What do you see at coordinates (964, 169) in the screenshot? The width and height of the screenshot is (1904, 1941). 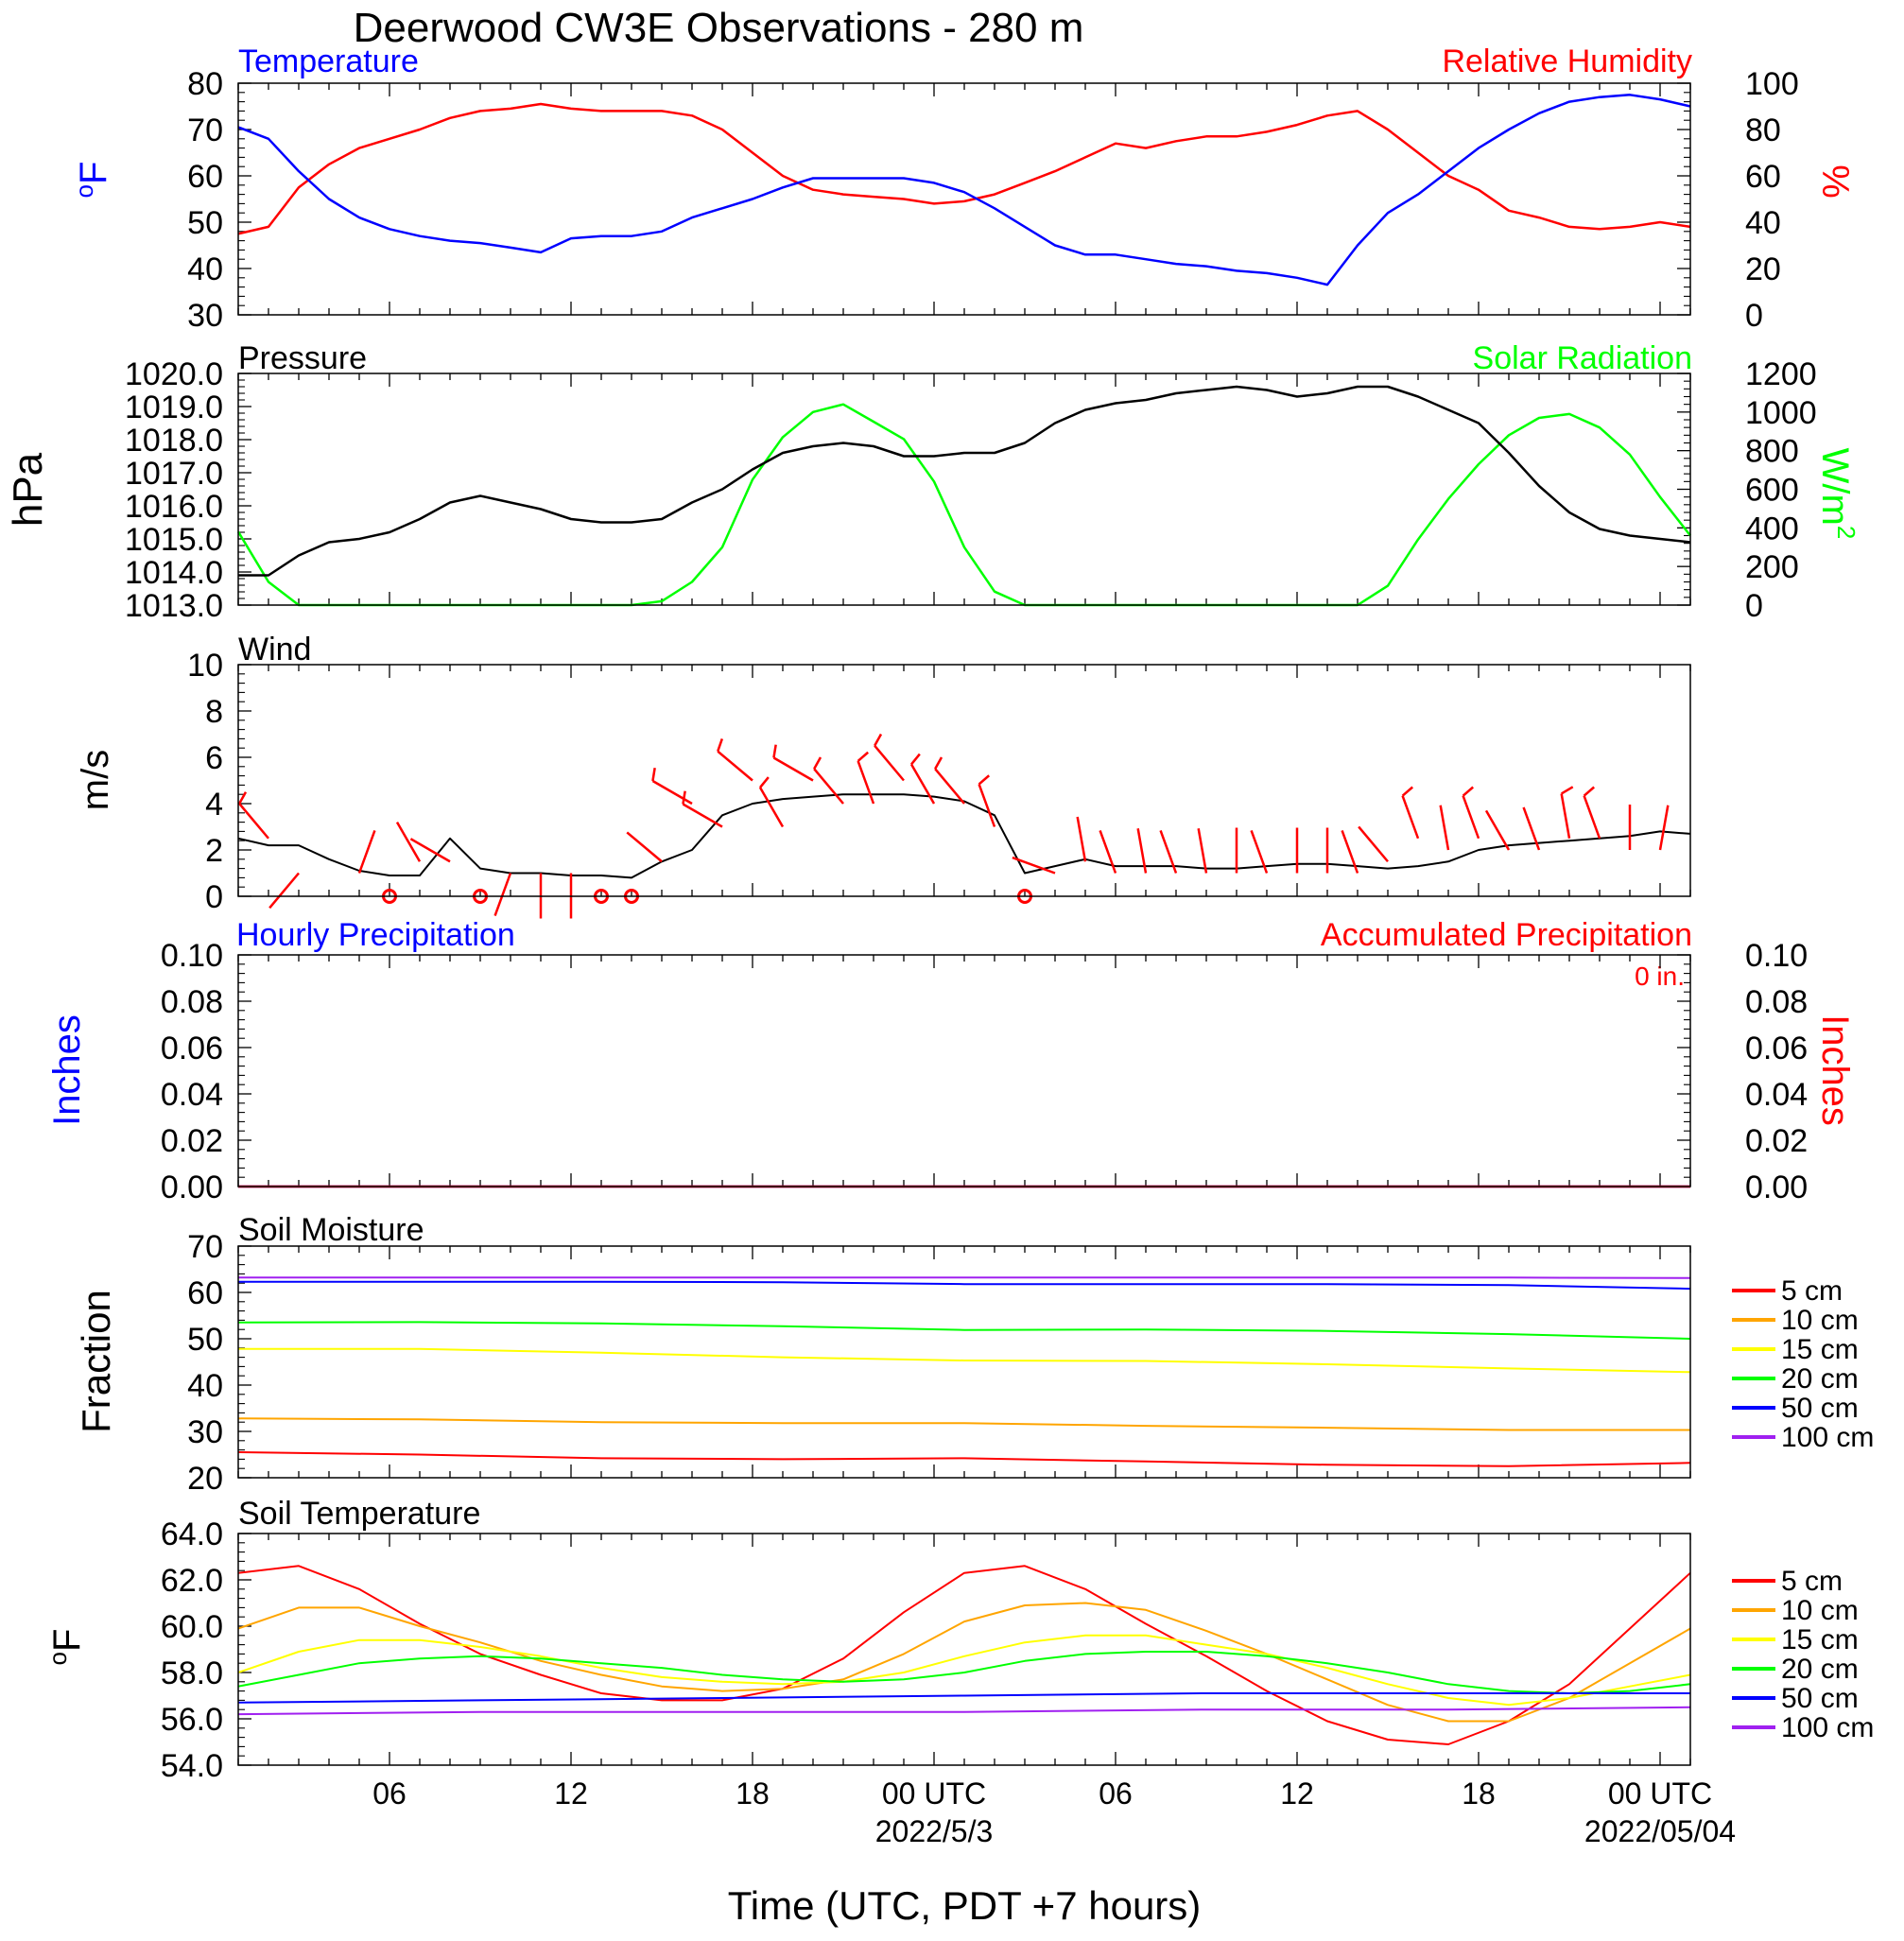 I see `humidity-line` at bounding box center [964, 169].